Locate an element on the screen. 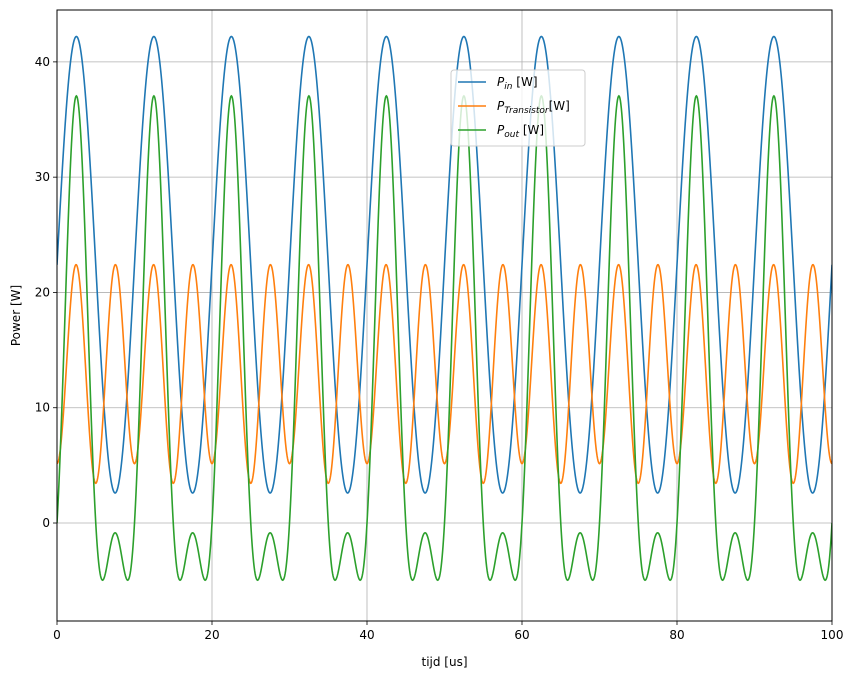 This screenshot has width=855, height=679. x-tick-label: 60 is located at coordinates (521, 635).